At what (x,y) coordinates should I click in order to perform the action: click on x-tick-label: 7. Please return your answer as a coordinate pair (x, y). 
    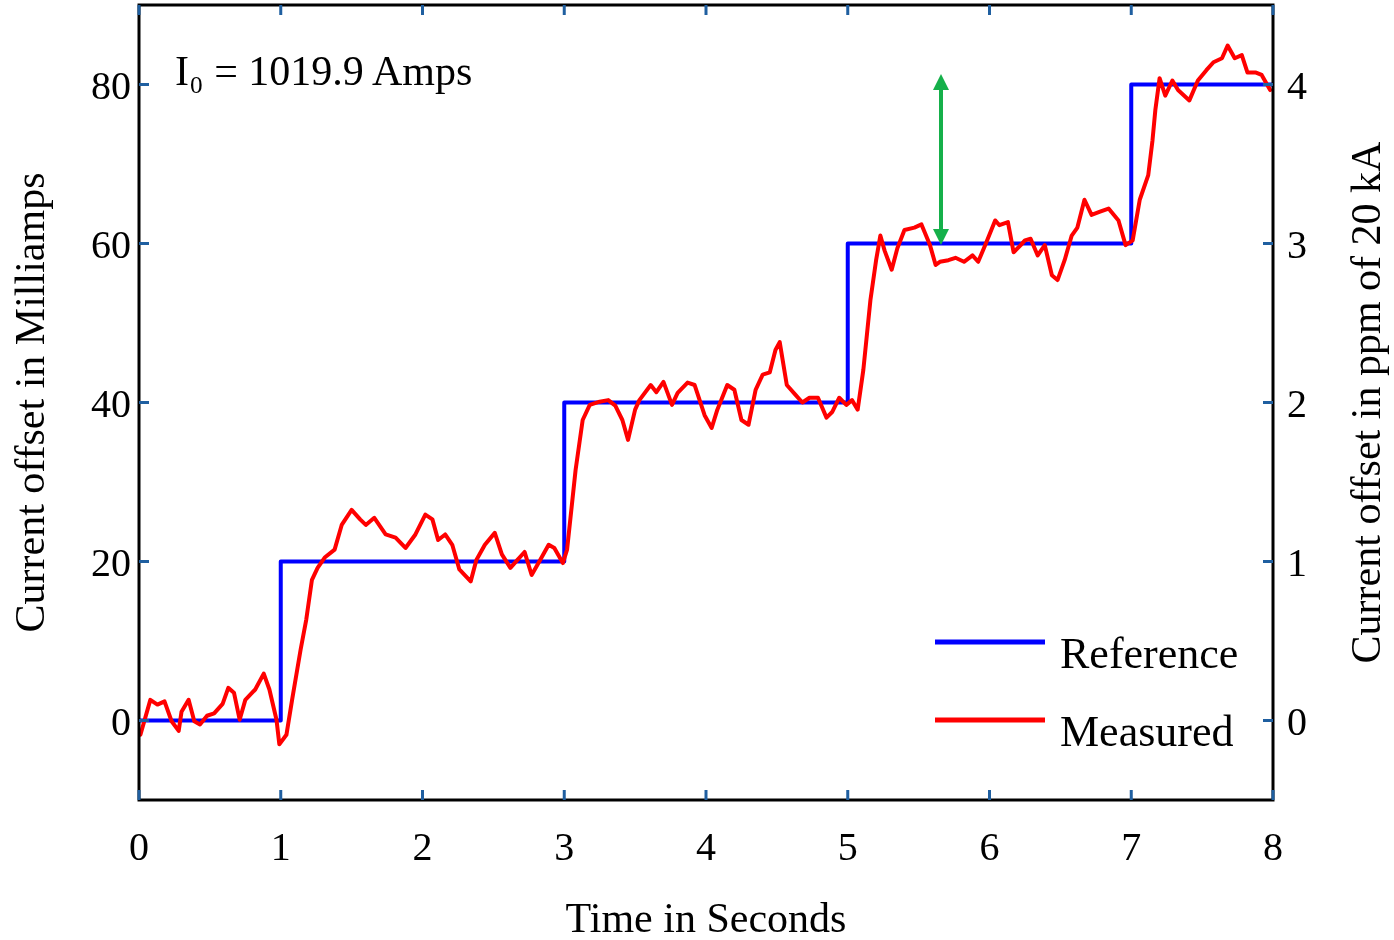
    Looking at the image, I should click on (1131, 846).